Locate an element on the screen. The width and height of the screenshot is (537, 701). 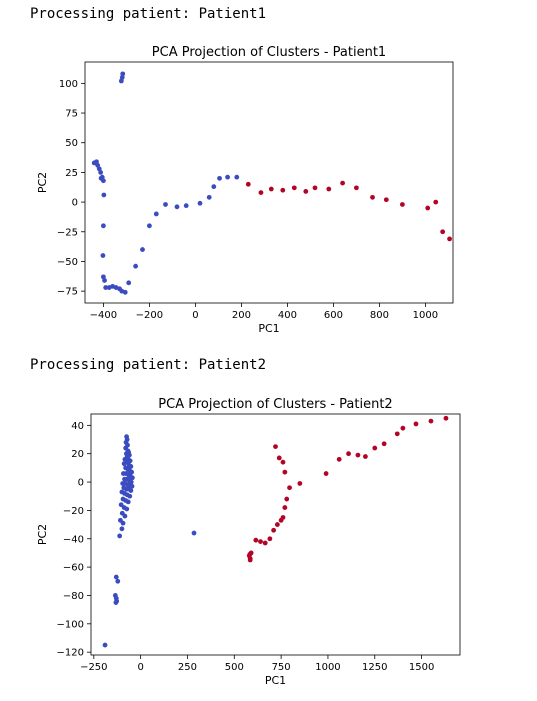
x-tick-label: −200 is located at coordinates (149, 315).